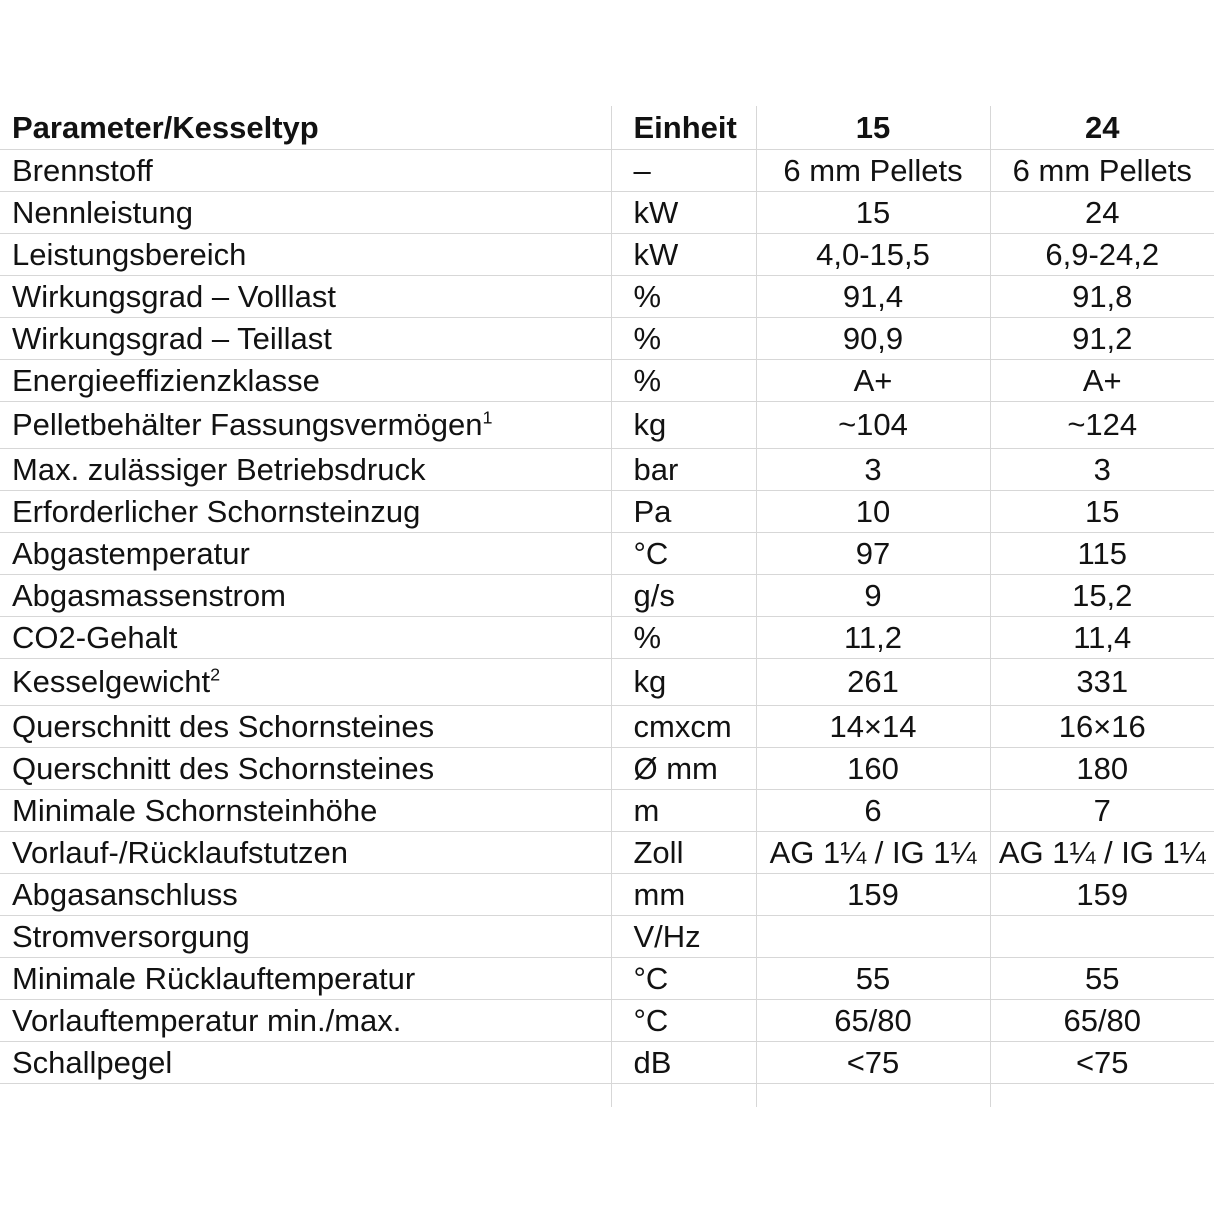 Image resolution: width=1214 pixels, height=1214 pixels. Describe the element at coordinates (1101, 425) in the screenshot. I see `value-24-cell: ~124` at that location.